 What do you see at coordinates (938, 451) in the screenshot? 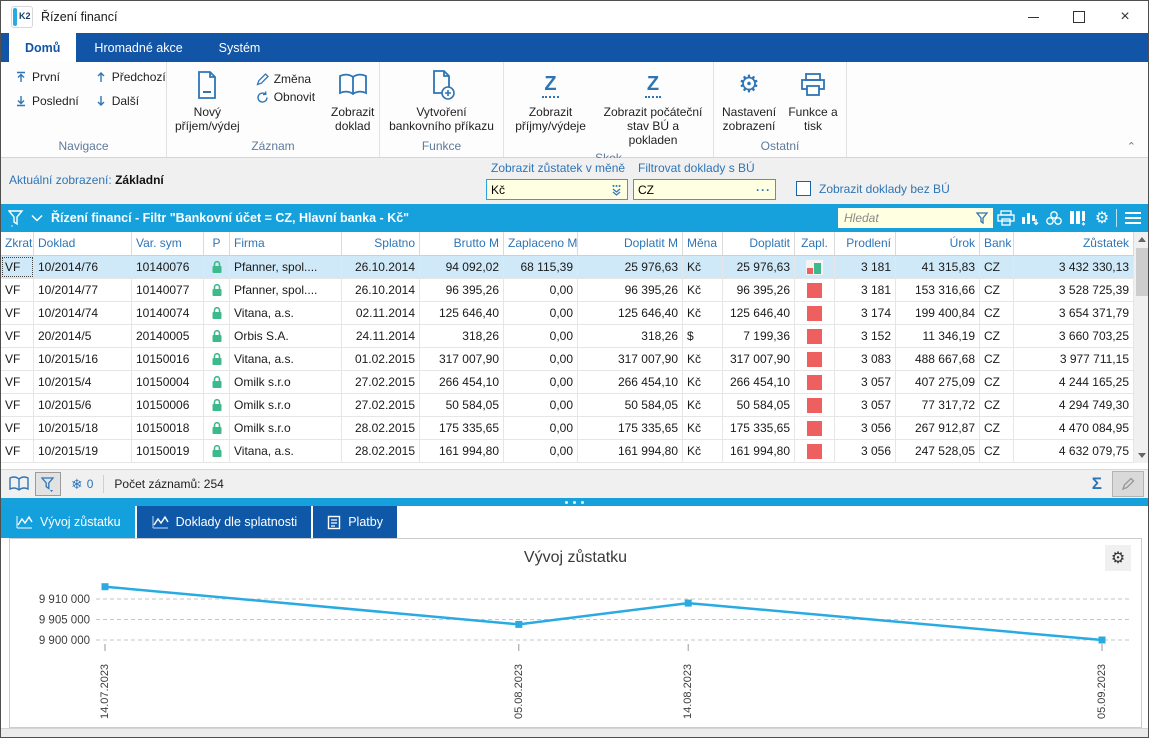
I see `table-cell-urok: 247 528,05` at bounding box center [938, 451].